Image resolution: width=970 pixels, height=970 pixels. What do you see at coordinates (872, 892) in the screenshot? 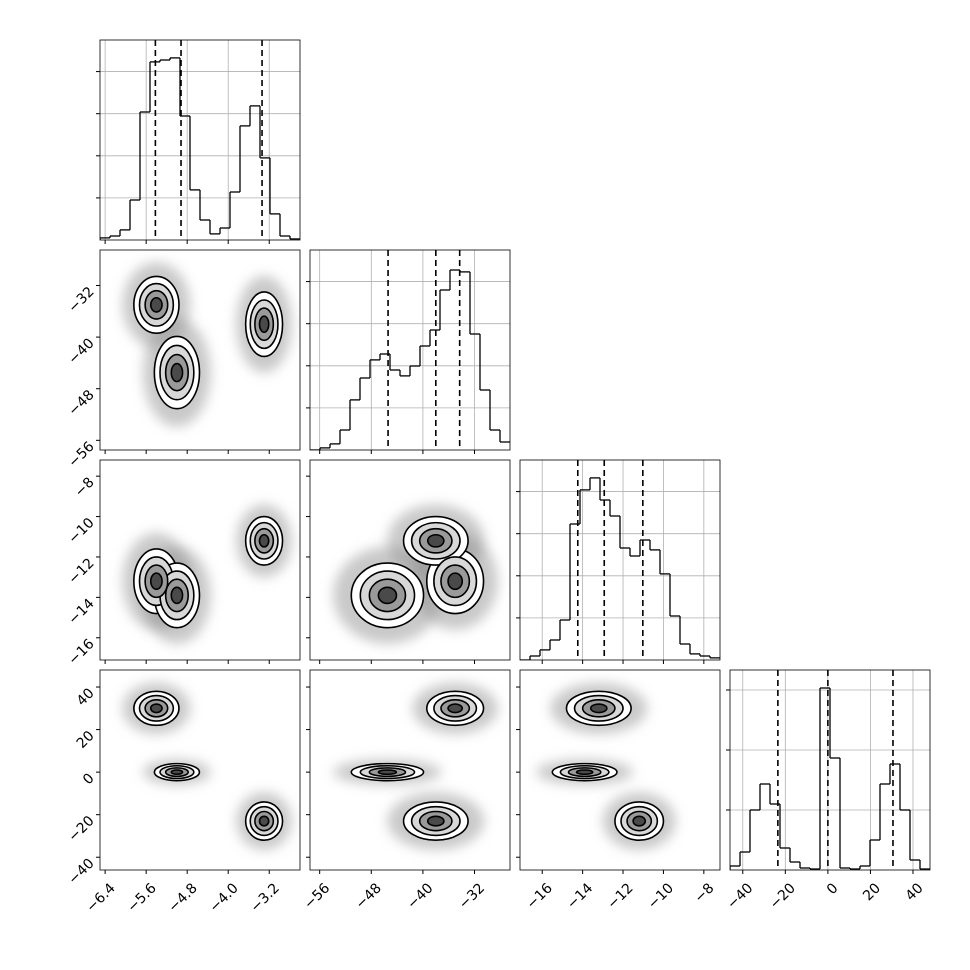
I see `x-tick-label: 20` at bounding box center [872, 892].